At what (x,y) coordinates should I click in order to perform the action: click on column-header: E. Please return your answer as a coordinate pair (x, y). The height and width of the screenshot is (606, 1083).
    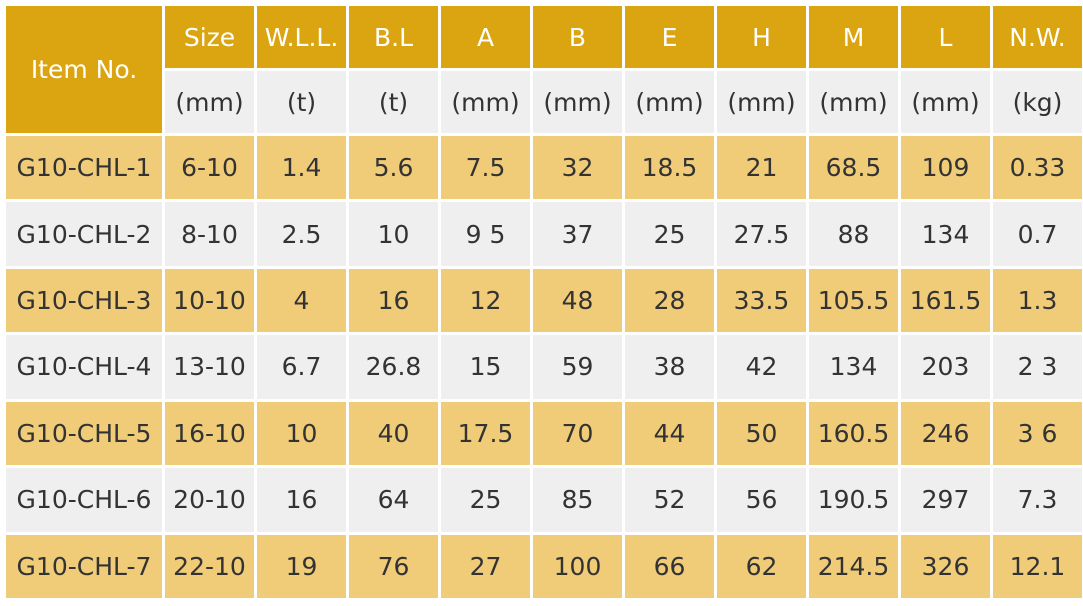
    Looking at the image, I should click on (669, 37).